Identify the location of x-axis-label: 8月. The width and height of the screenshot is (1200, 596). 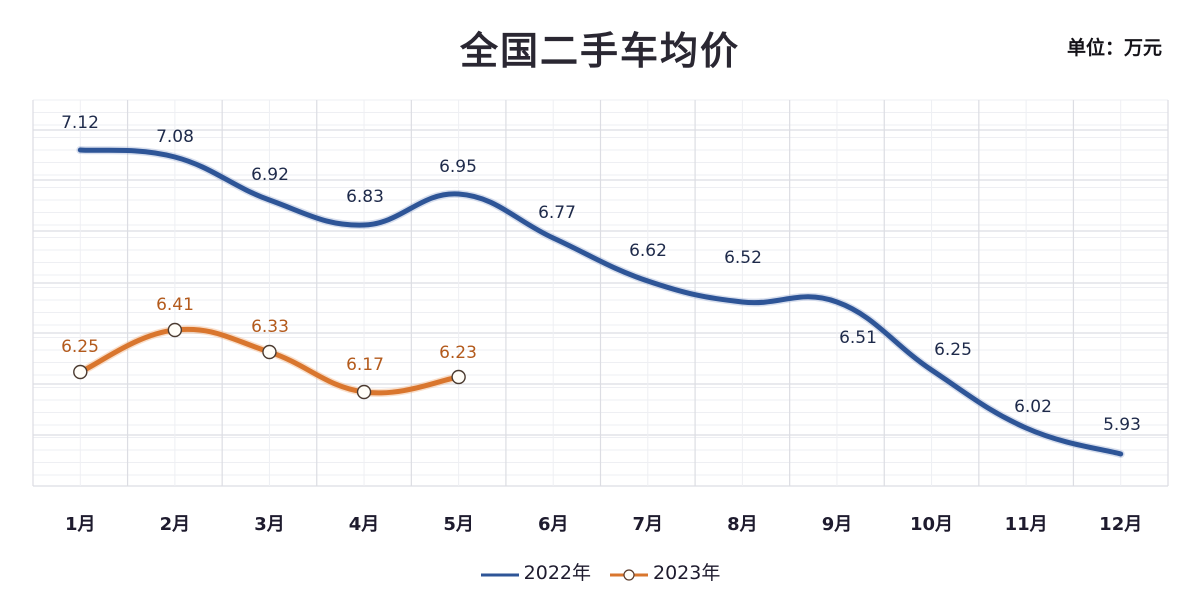
(742, 524).